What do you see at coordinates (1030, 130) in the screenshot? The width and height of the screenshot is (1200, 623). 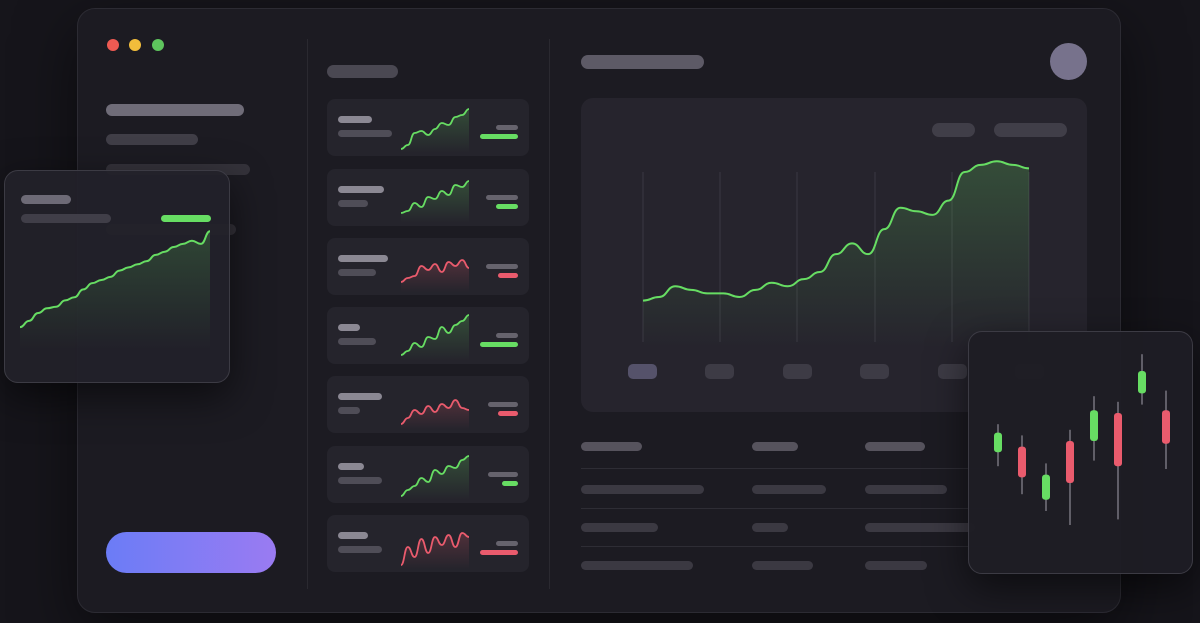 I see `chart-options-toggle` at bounding box center [1030, 130].